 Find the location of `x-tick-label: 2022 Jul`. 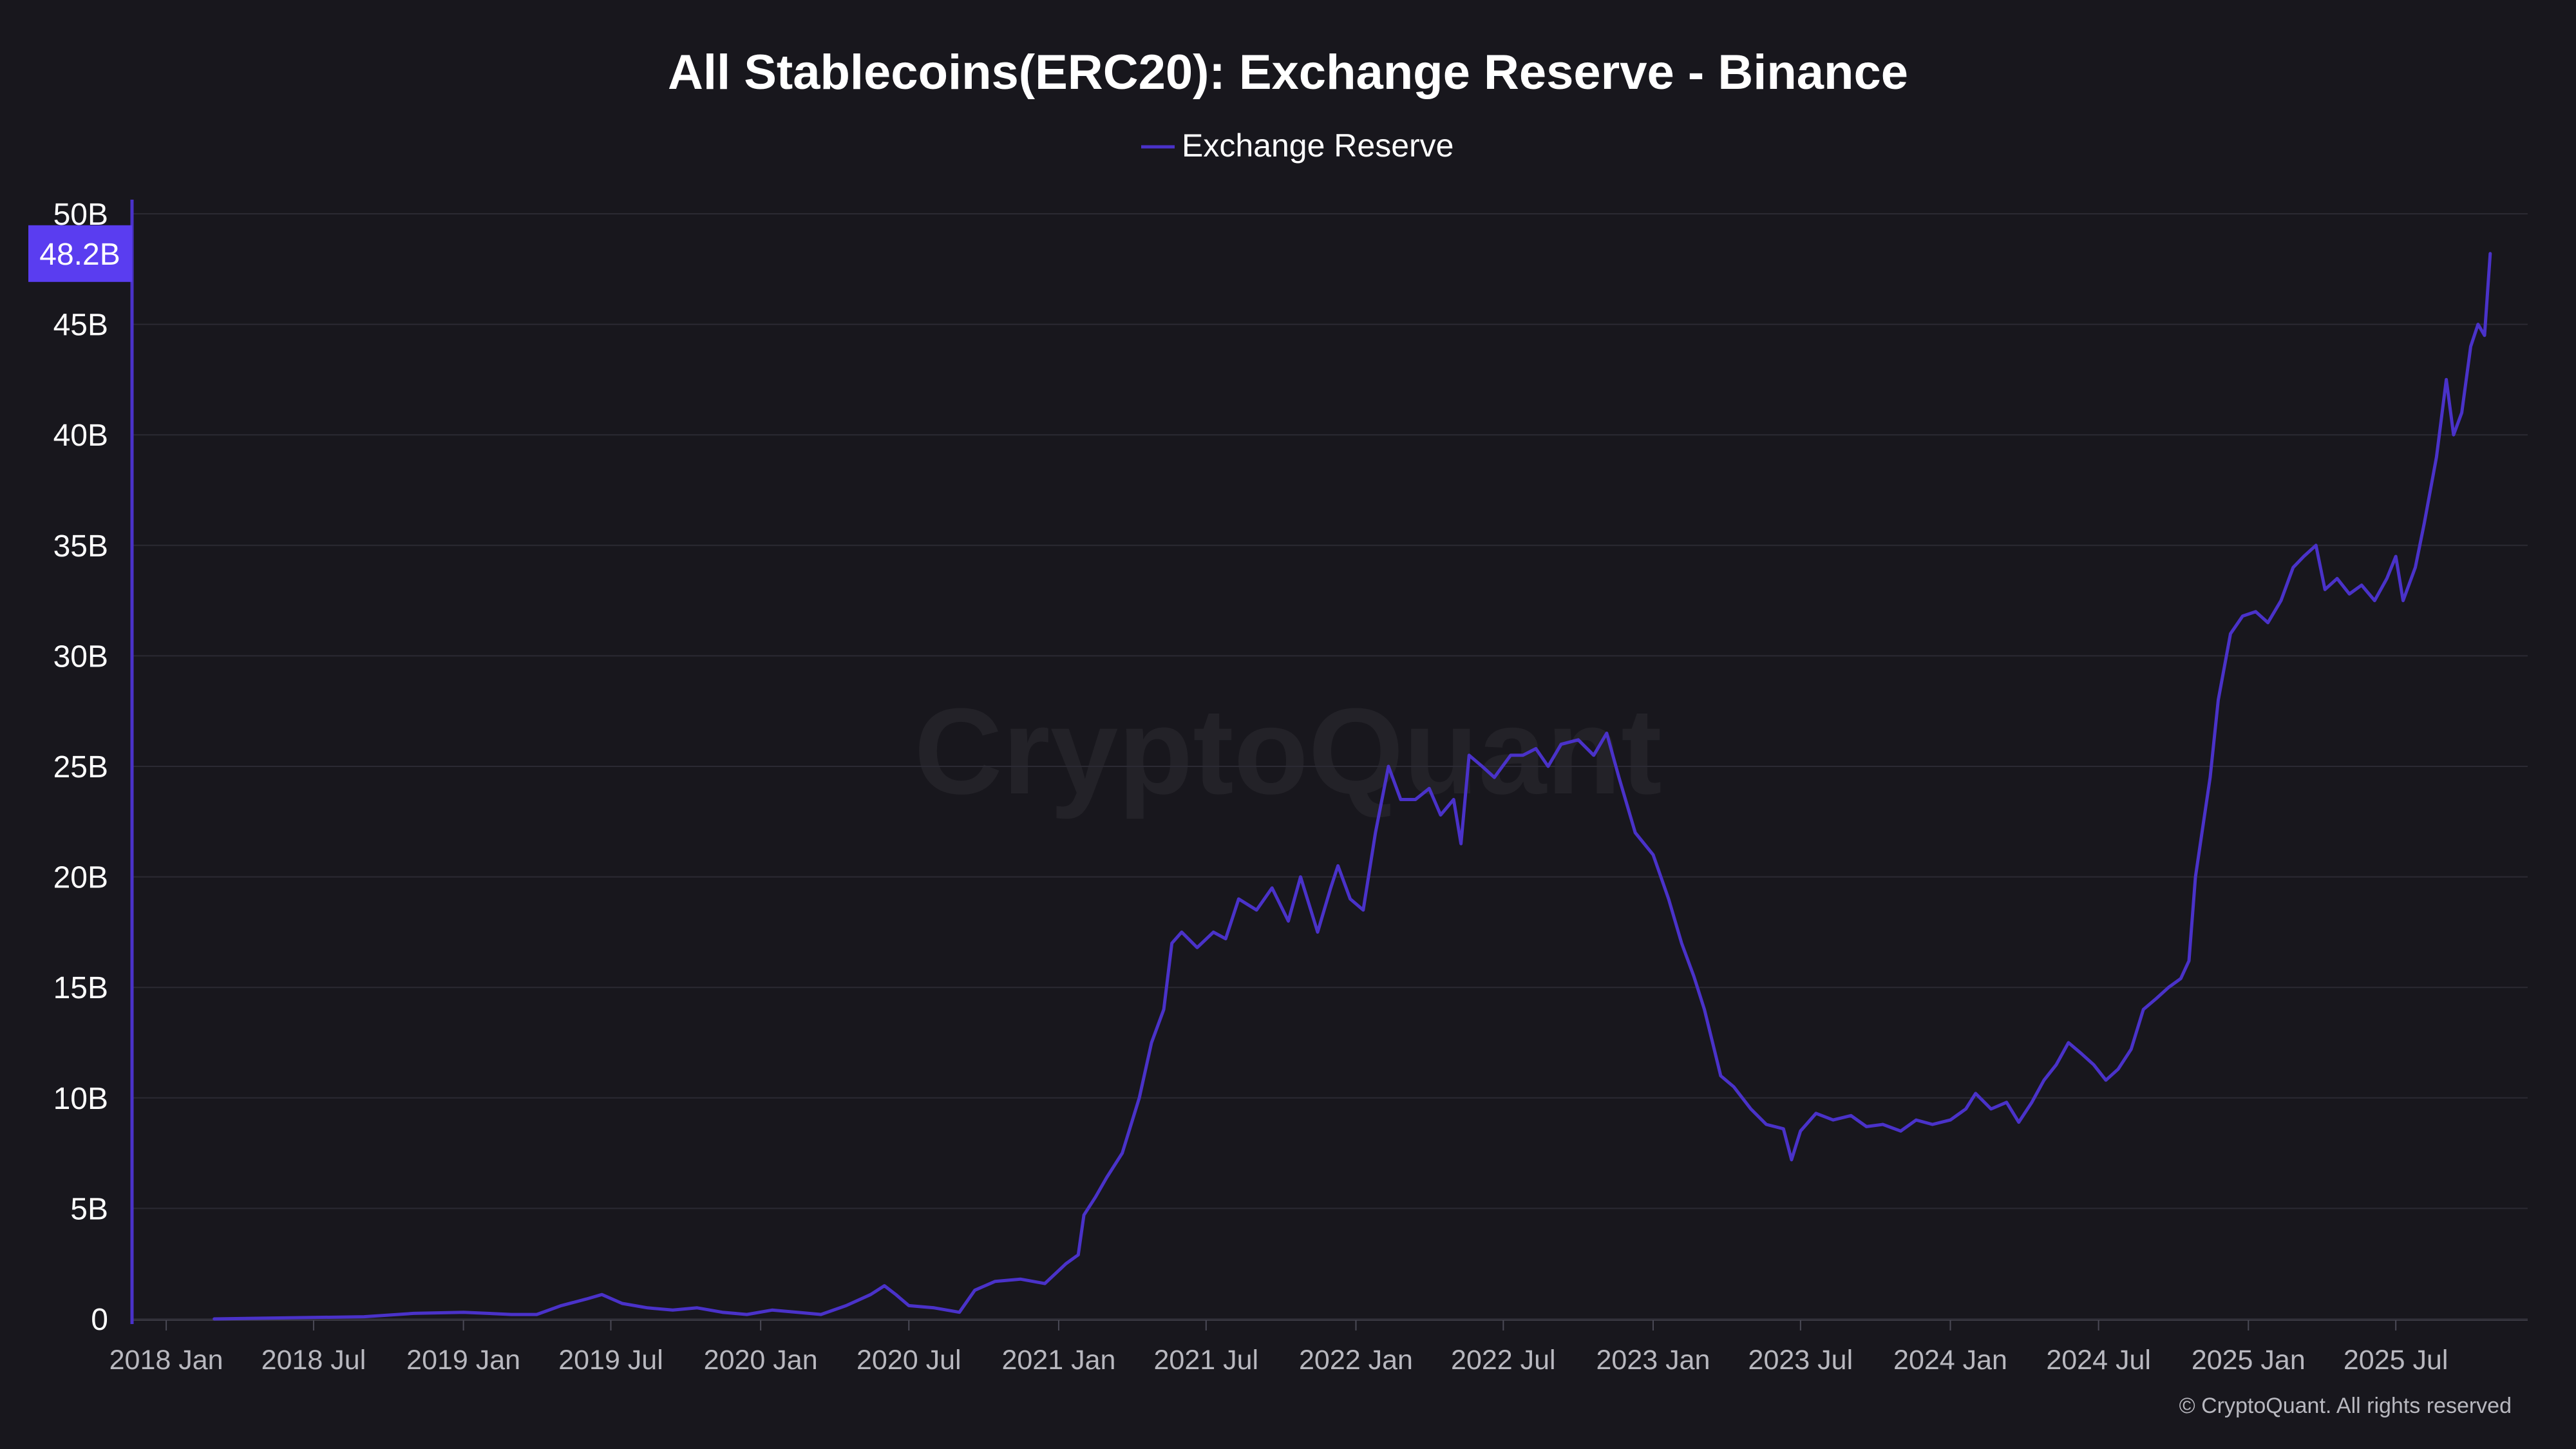

x-tick-label: 2022 Jul is located at coordinates (1504, 1360).